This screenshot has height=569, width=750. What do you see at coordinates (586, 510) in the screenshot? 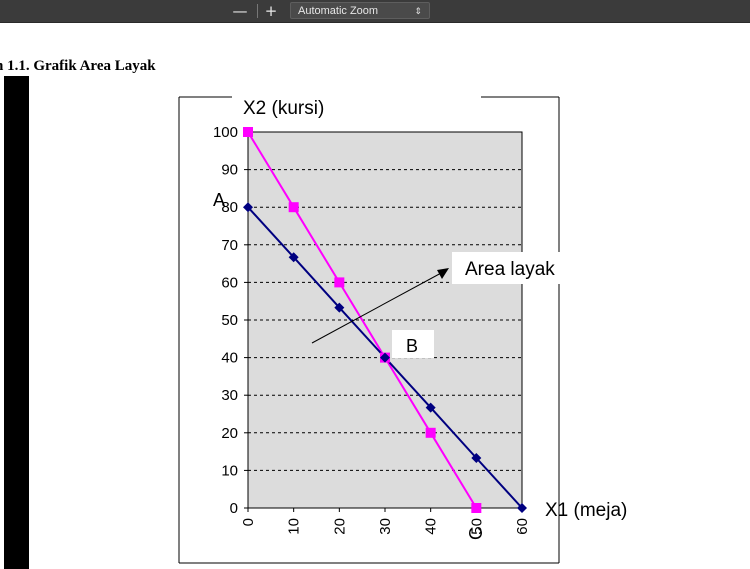
I see `x-axis-label: X1 (meja)` at bounding box center [586, 510].